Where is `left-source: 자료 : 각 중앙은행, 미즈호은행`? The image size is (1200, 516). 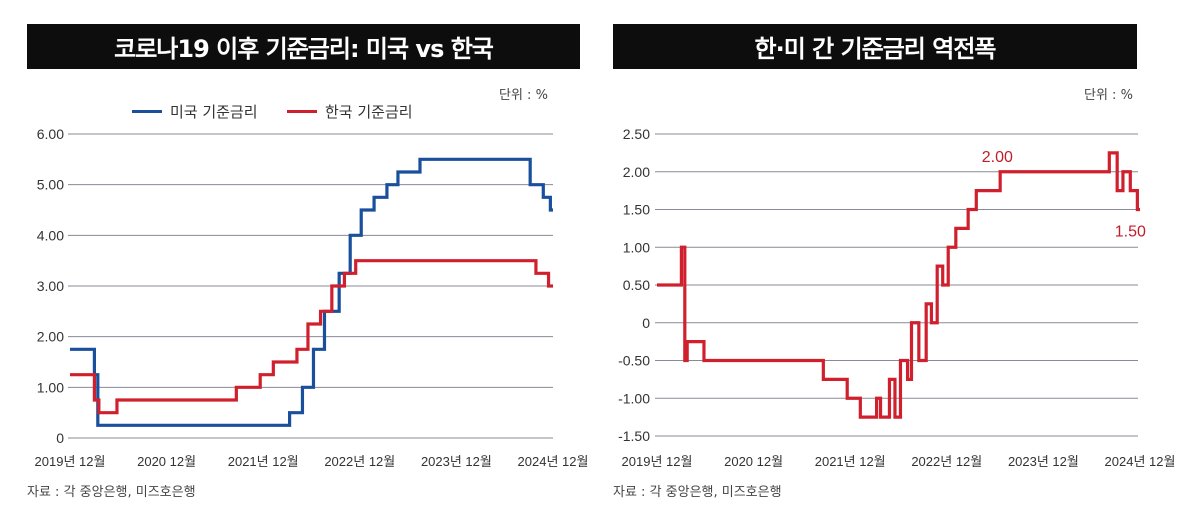 left-source: 자료 : 각 중앙은행, 미즈호은행 is located at coordinates (111, 492).